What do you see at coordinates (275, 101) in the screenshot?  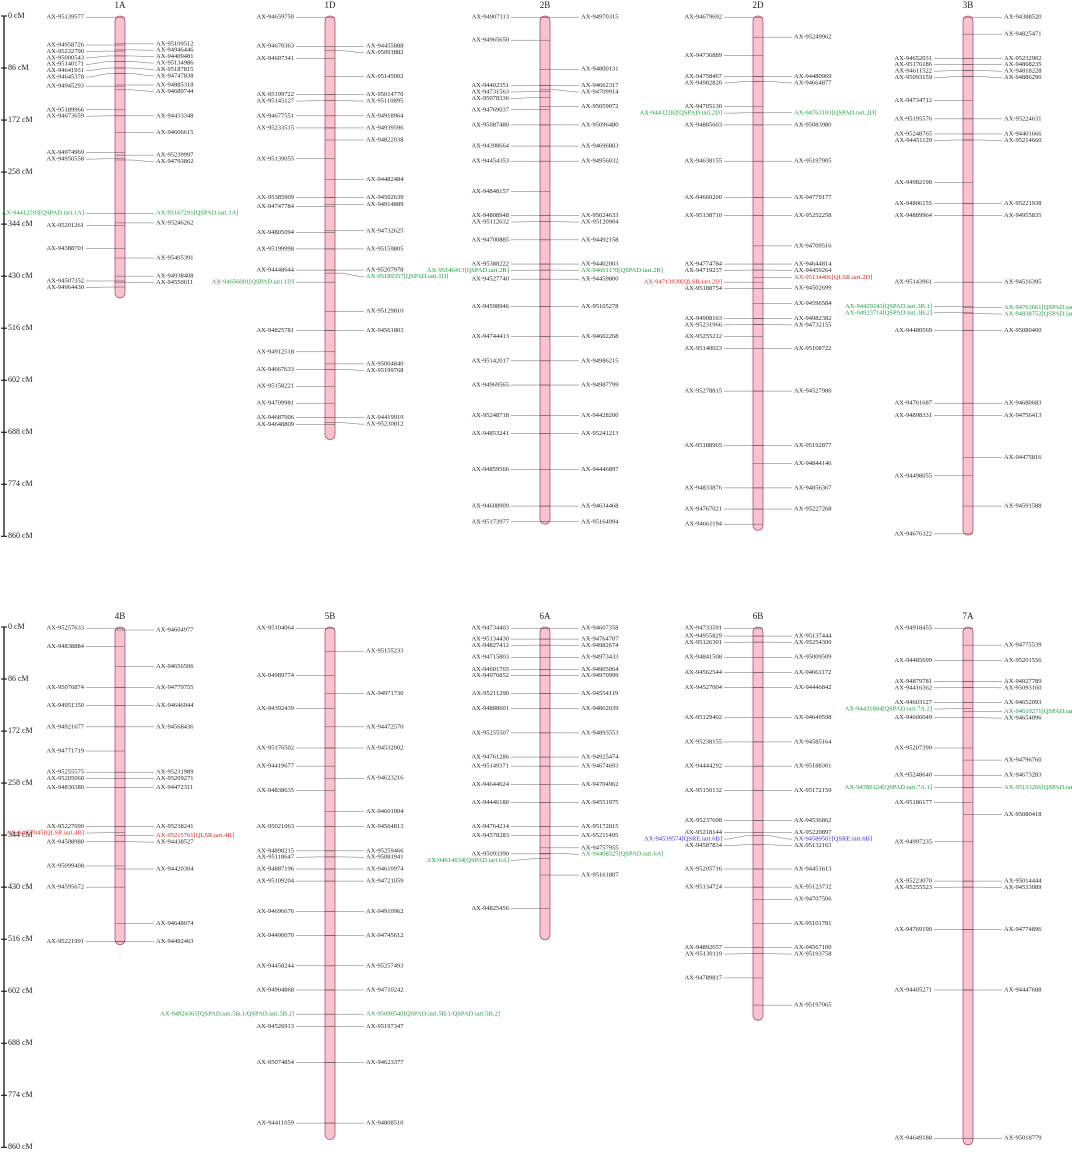 I see `marker-label: AX-95145127` at bounding box center [275, 101].